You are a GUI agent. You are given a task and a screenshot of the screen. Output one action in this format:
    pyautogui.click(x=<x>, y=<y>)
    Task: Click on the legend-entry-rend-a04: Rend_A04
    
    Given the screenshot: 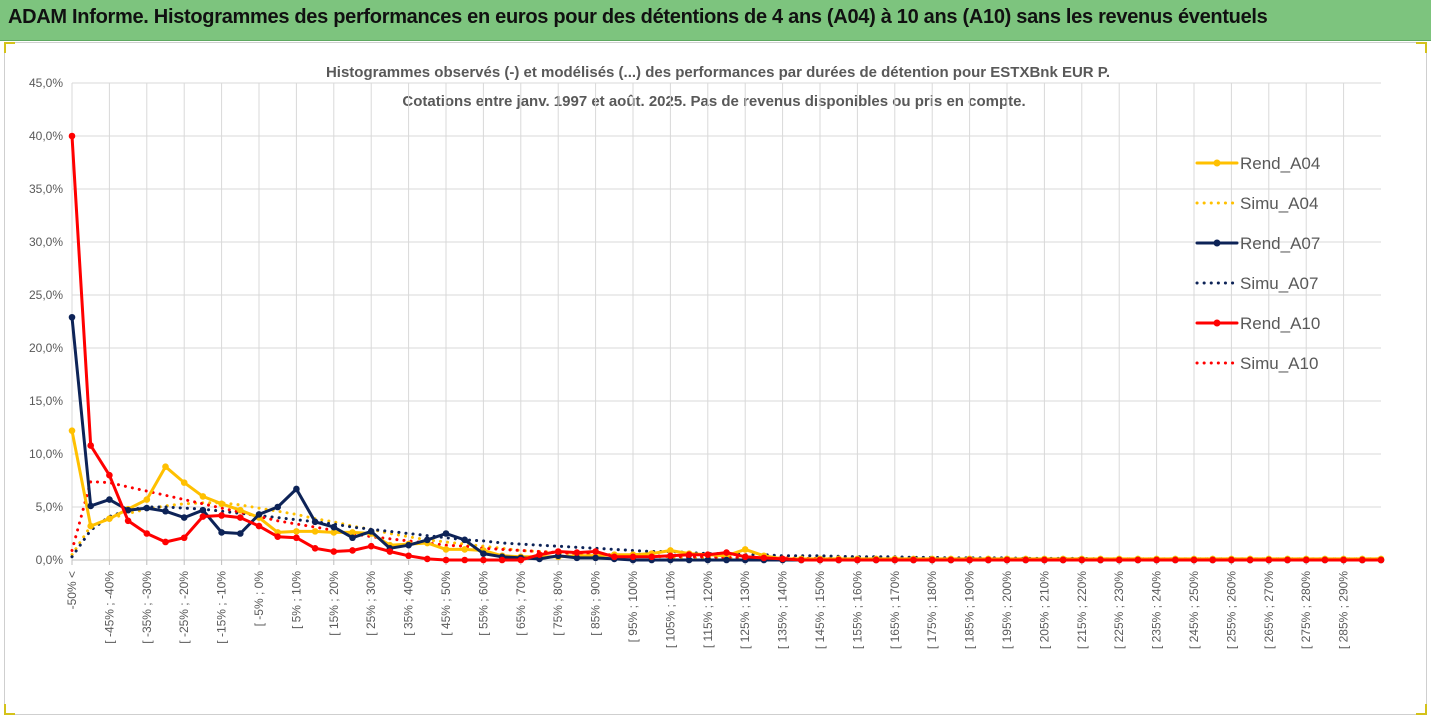 What is the action you would take?
    pyautogui.click(x=1257, y=163)
    